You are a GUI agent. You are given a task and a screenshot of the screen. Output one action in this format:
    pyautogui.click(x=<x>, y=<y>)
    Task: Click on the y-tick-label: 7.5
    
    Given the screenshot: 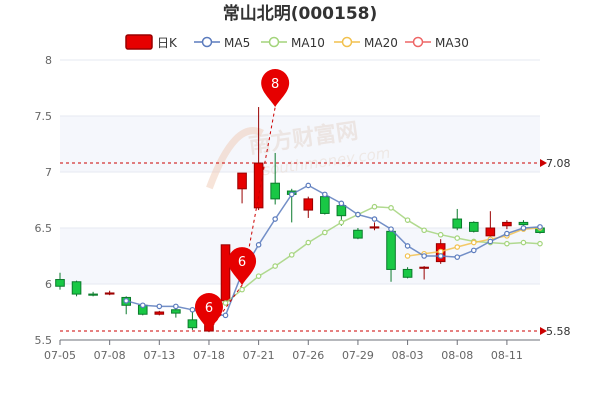 What is the action you would take?
    pyautogui.click(x=44, y=116)
    